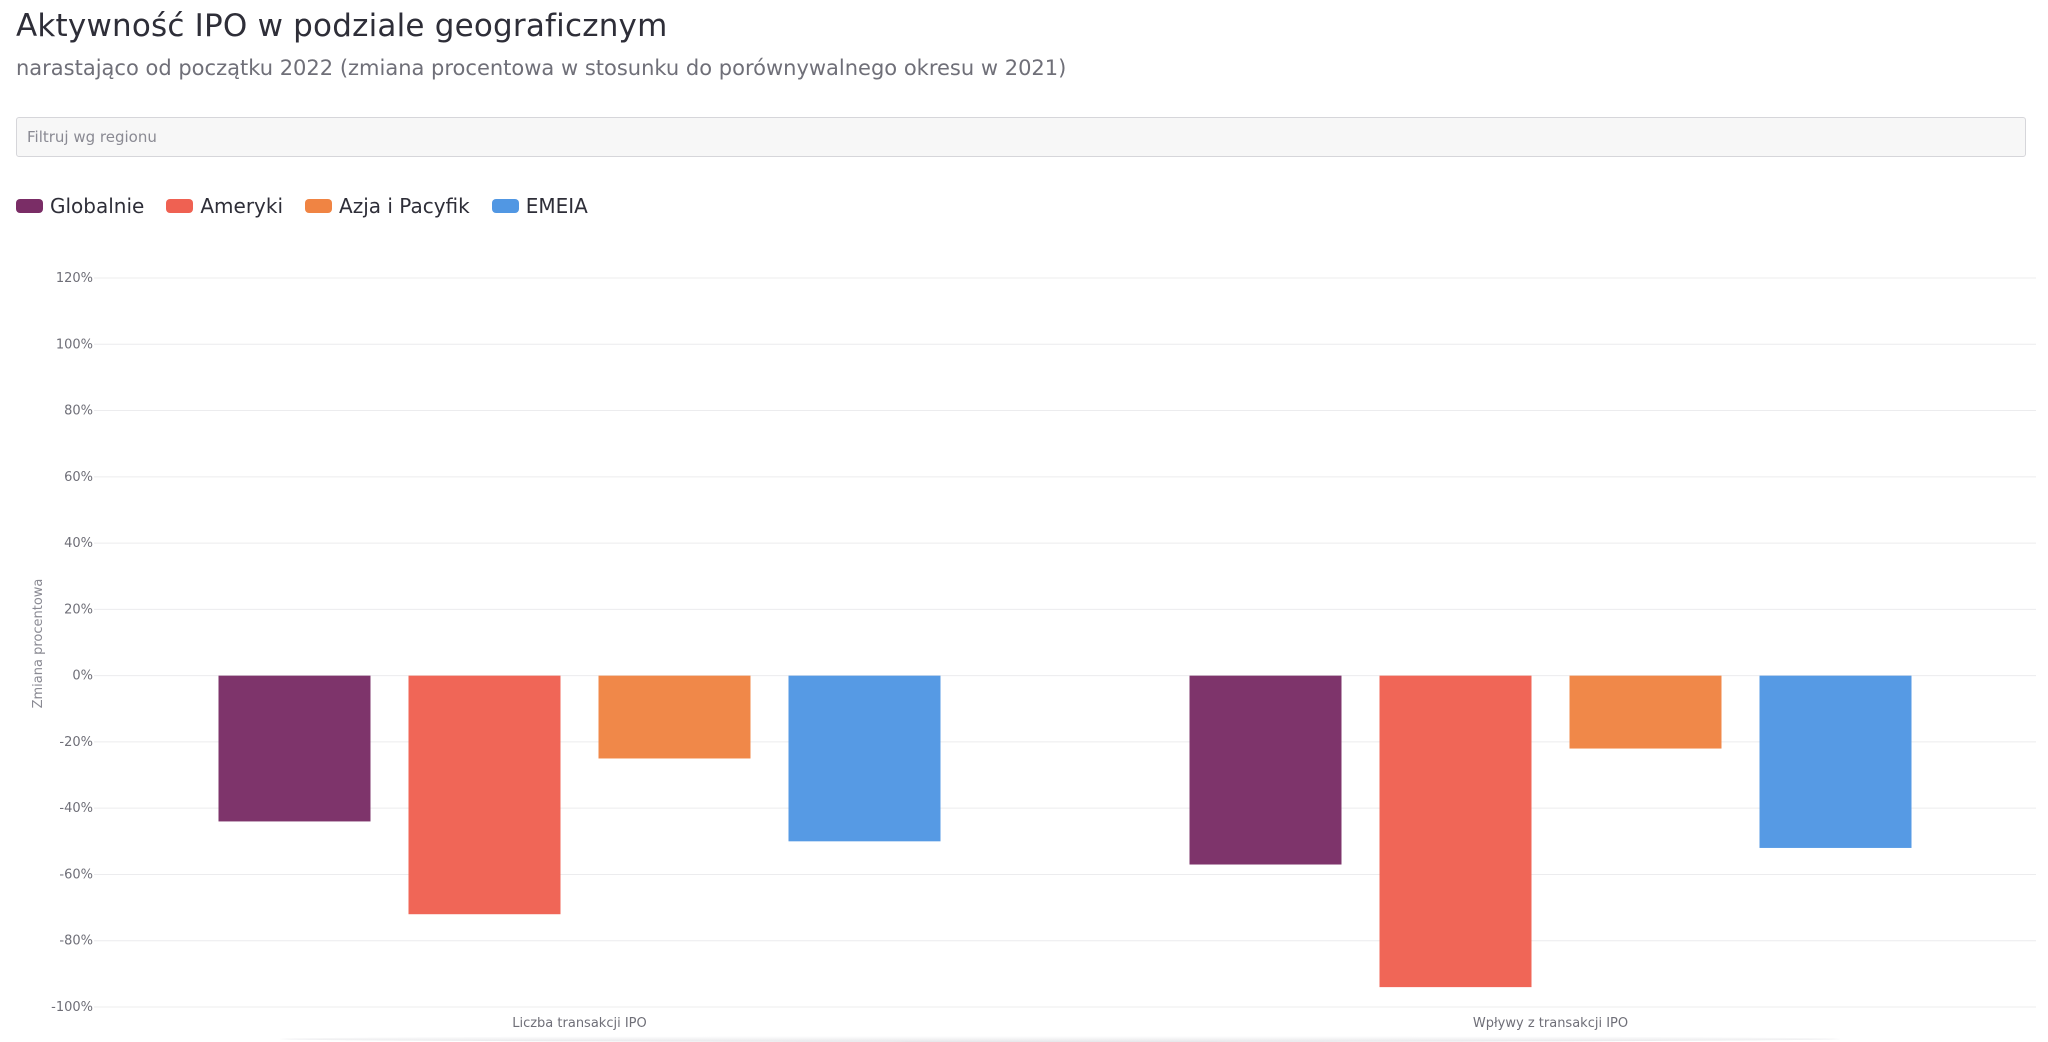  Describe the element at coordinates (74, 344) in the screenshot. I see `y-tick-label: 100%` at that location.